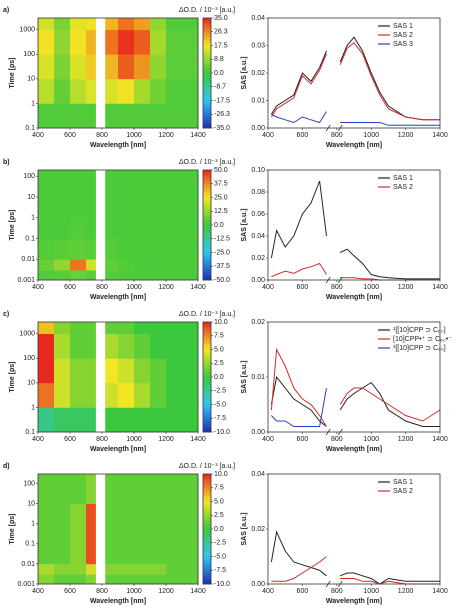 This screenshot has height=615, width=474. I want to click on y-tick-label: 100, so click(29, 358).